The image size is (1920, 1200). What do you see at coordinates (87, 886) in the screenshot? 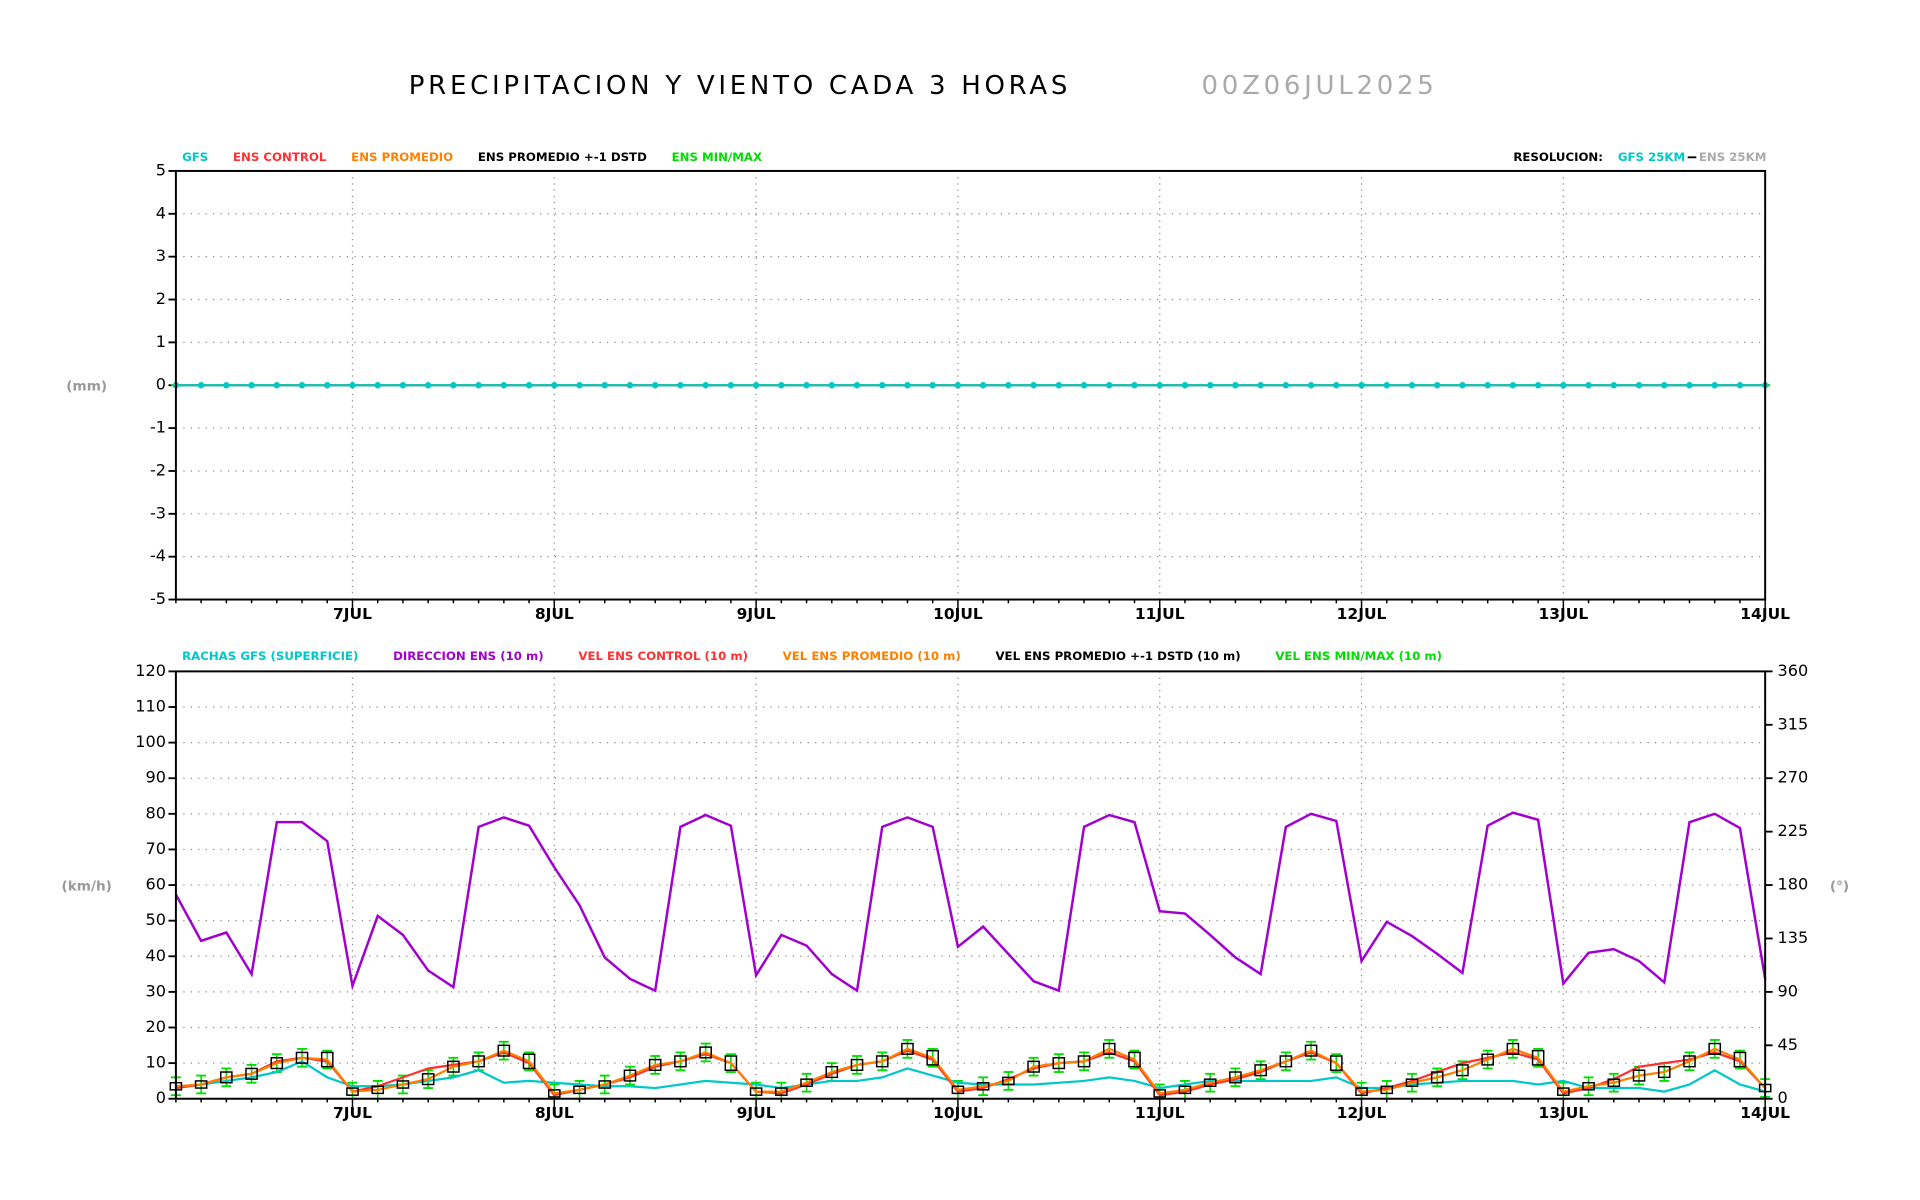
I see `y-axis-label: (km/h)` at bounding box center [87, 886].